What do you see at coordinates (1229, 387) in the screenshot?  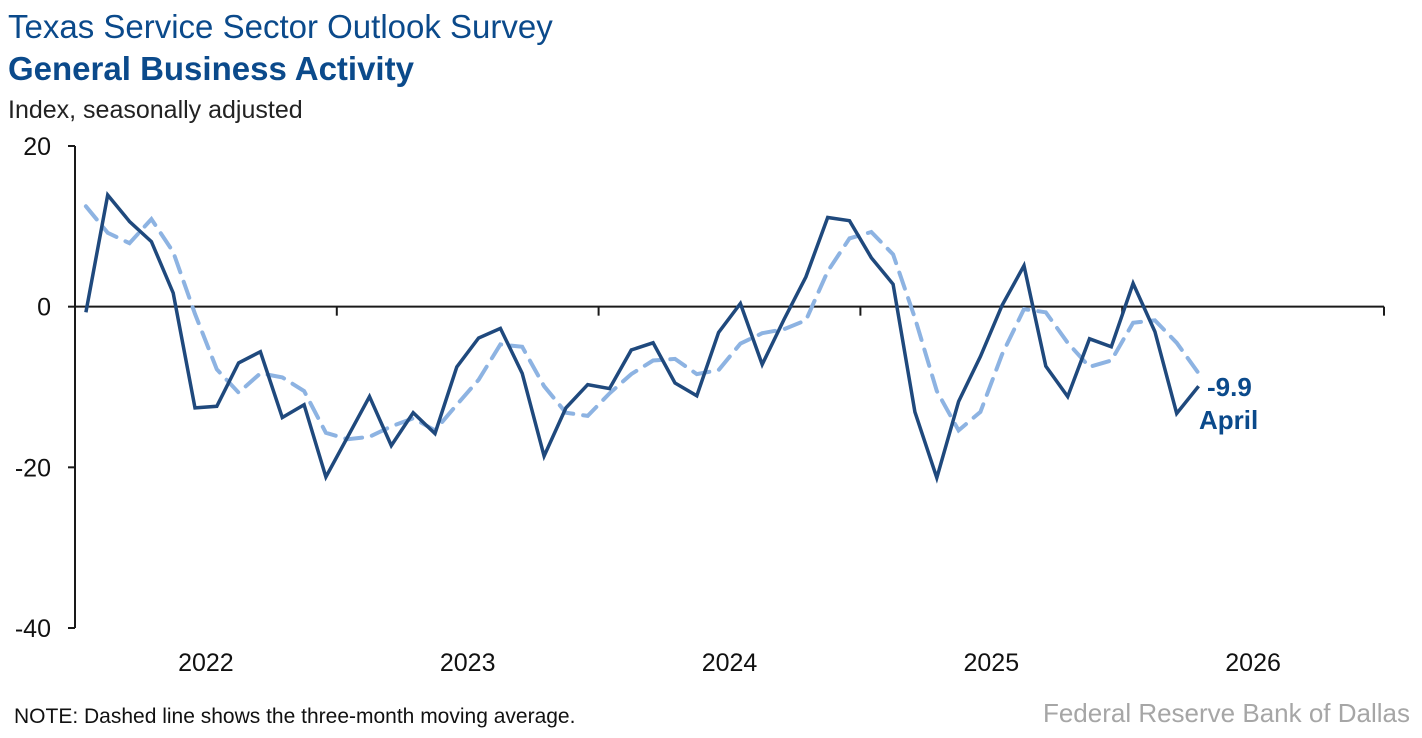 I see `annotation-value: -9.9` at bounding box center [1229, 387].